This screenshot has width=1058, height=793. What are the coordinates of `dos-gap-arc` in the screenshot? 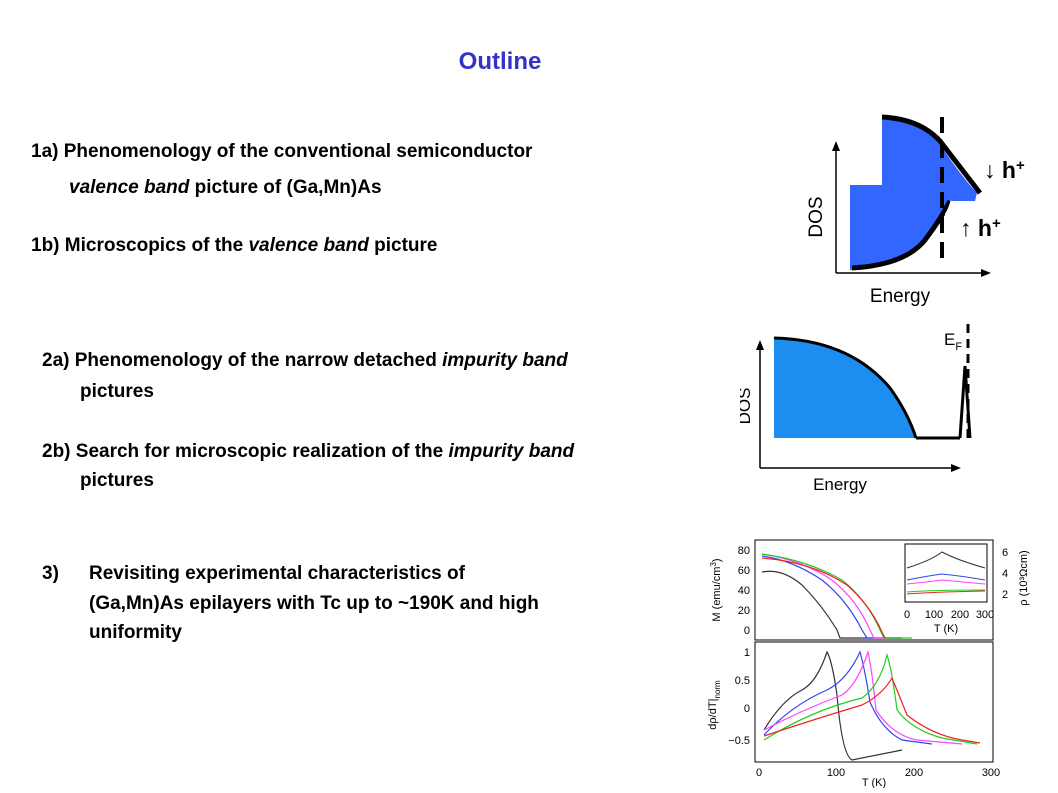 It's located at (949, 208).